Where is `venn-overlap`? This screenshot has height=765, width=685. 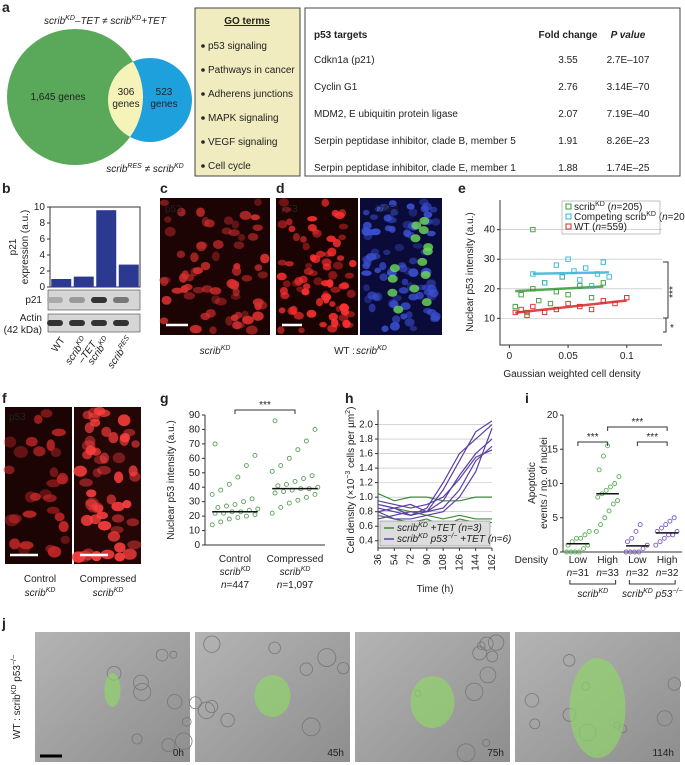
venn-overlap is located at coordinates (125, 100).